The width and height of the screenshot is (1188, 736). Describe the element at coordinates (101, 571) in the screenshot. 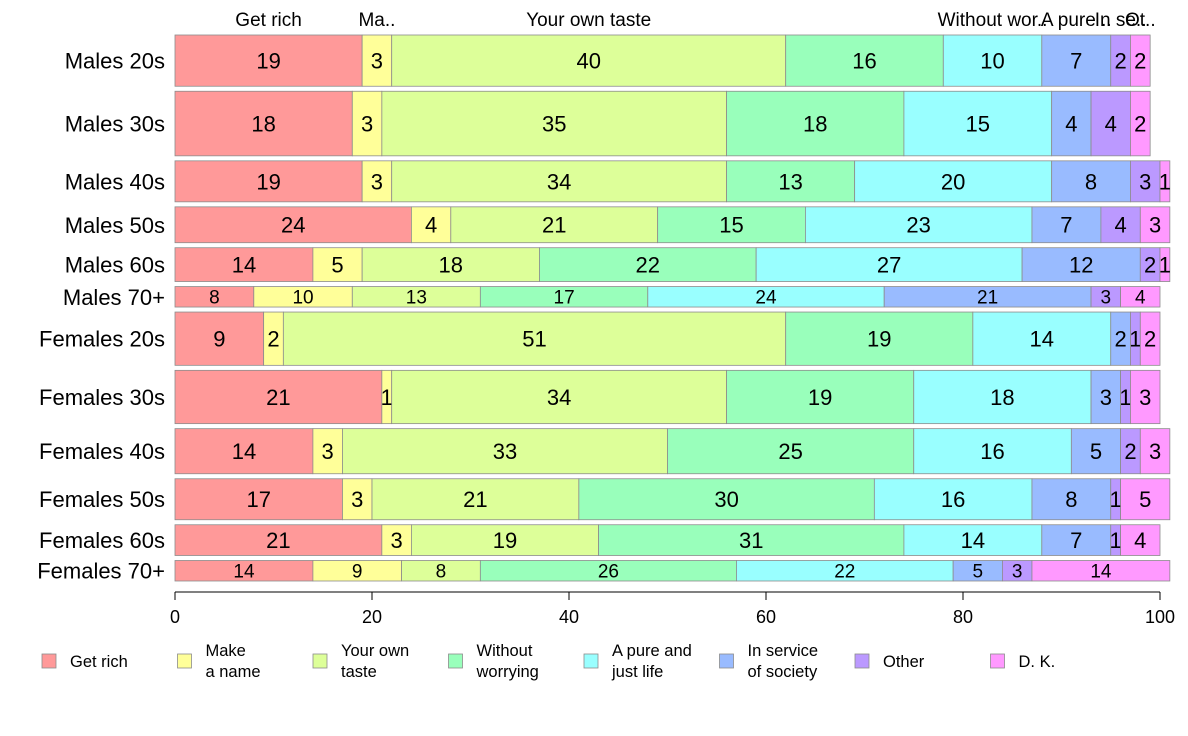

I see `row-label-females-70: Females 70+` at that location.